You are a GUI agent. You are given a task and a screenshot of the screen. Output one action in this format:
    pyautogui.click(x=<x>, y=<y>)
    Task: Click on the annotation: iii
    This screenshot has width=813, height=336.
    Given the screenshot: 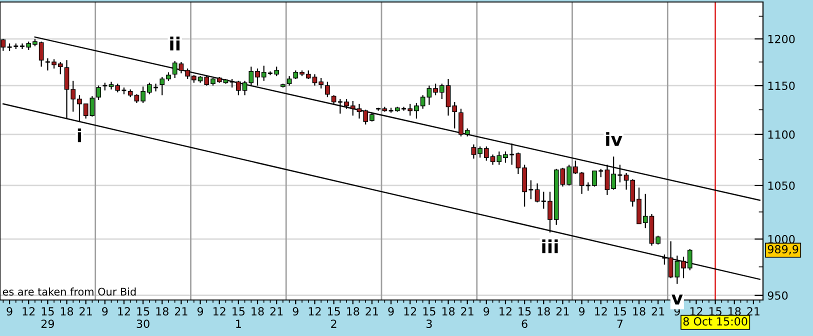 What is the action you would take?
    pyautogui.click(x=550, y=246)
    